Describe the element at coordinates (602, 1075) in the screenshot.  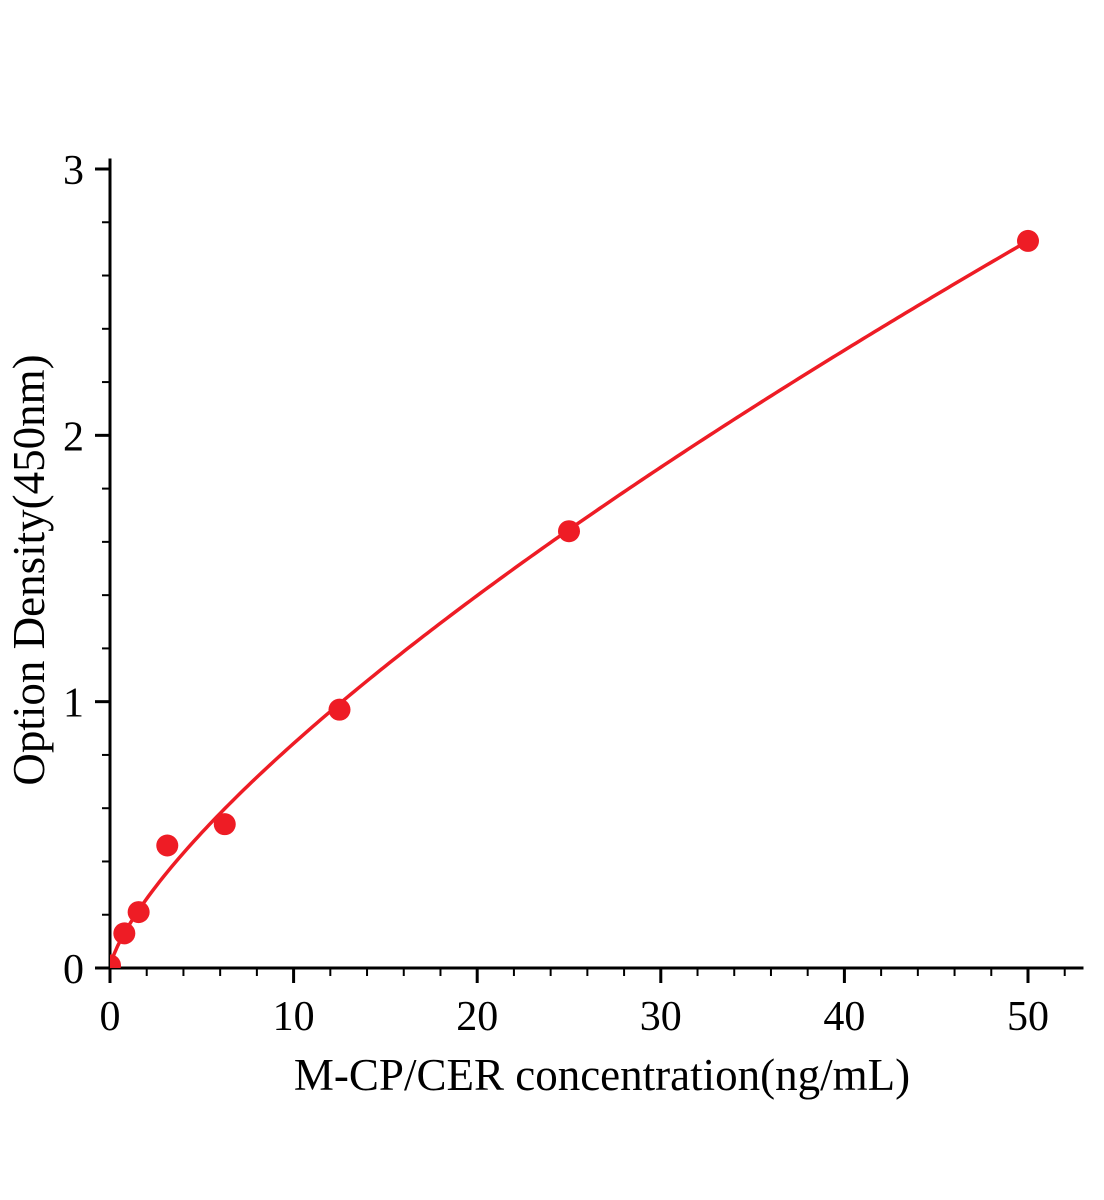
I see `x-axis-title: M-CP/CER concentration(ng/mL)` at that location.